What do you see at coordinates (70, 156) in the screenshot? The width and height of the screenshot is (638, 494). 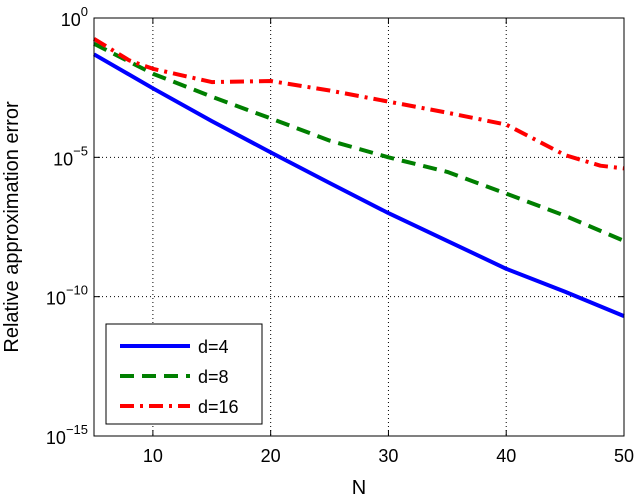 I see `y-tick-label: 10⁻⁵` at bounding box center [70, 156].